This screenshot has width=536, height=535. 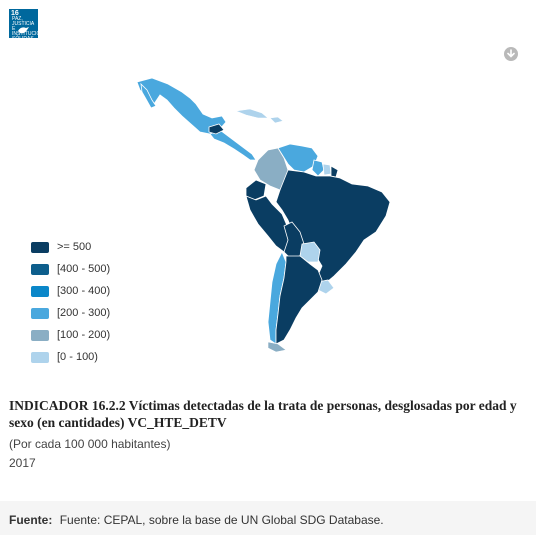 I want to click on region-french-guiana, so click(x=334, y=171).